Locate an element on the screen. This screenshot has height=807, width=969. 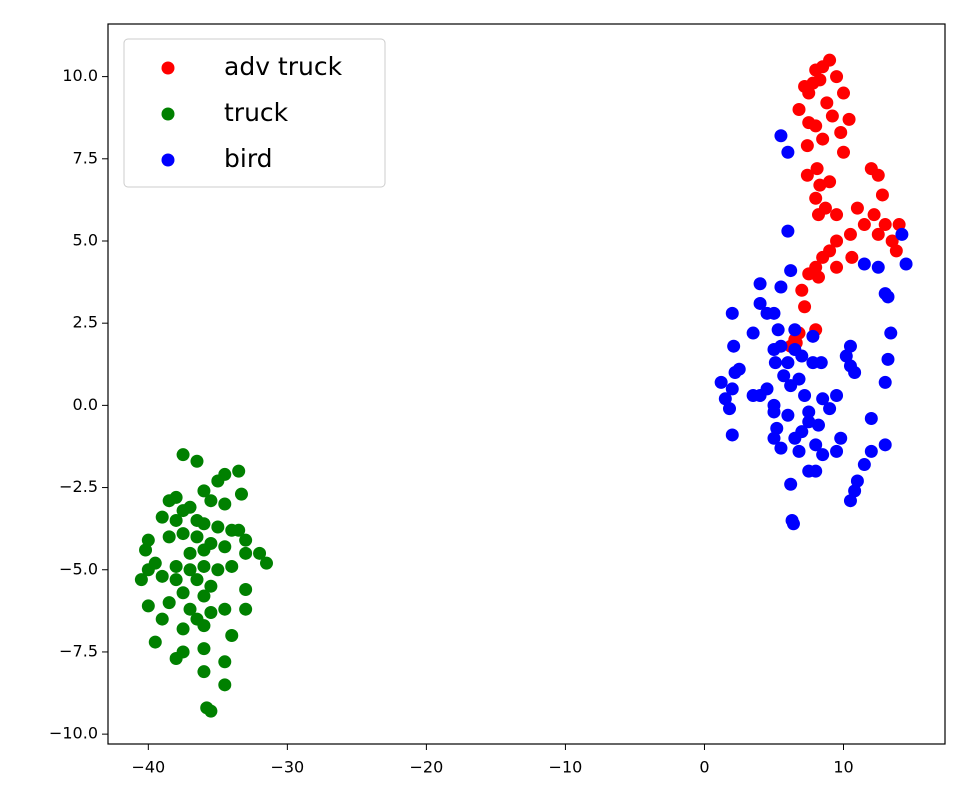
x-tick-label: −40 is located at coordinates (148, 767).